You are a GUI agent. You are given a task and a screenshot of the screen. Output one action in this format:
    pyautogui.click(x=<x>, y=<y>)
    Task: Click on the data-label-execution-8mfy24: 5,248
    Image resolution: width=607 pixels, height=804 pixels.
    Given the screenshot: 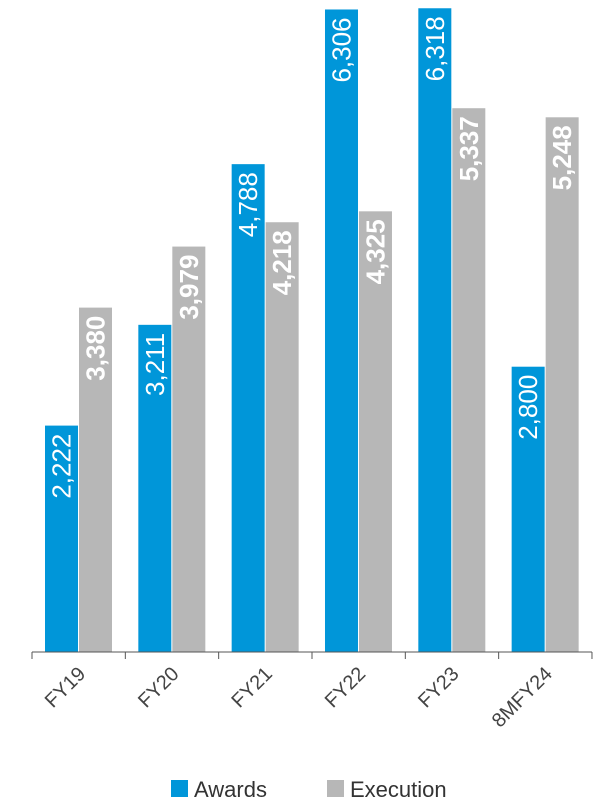 What is the action you would take?
    pyautogui.click(x=562, y=157)
    